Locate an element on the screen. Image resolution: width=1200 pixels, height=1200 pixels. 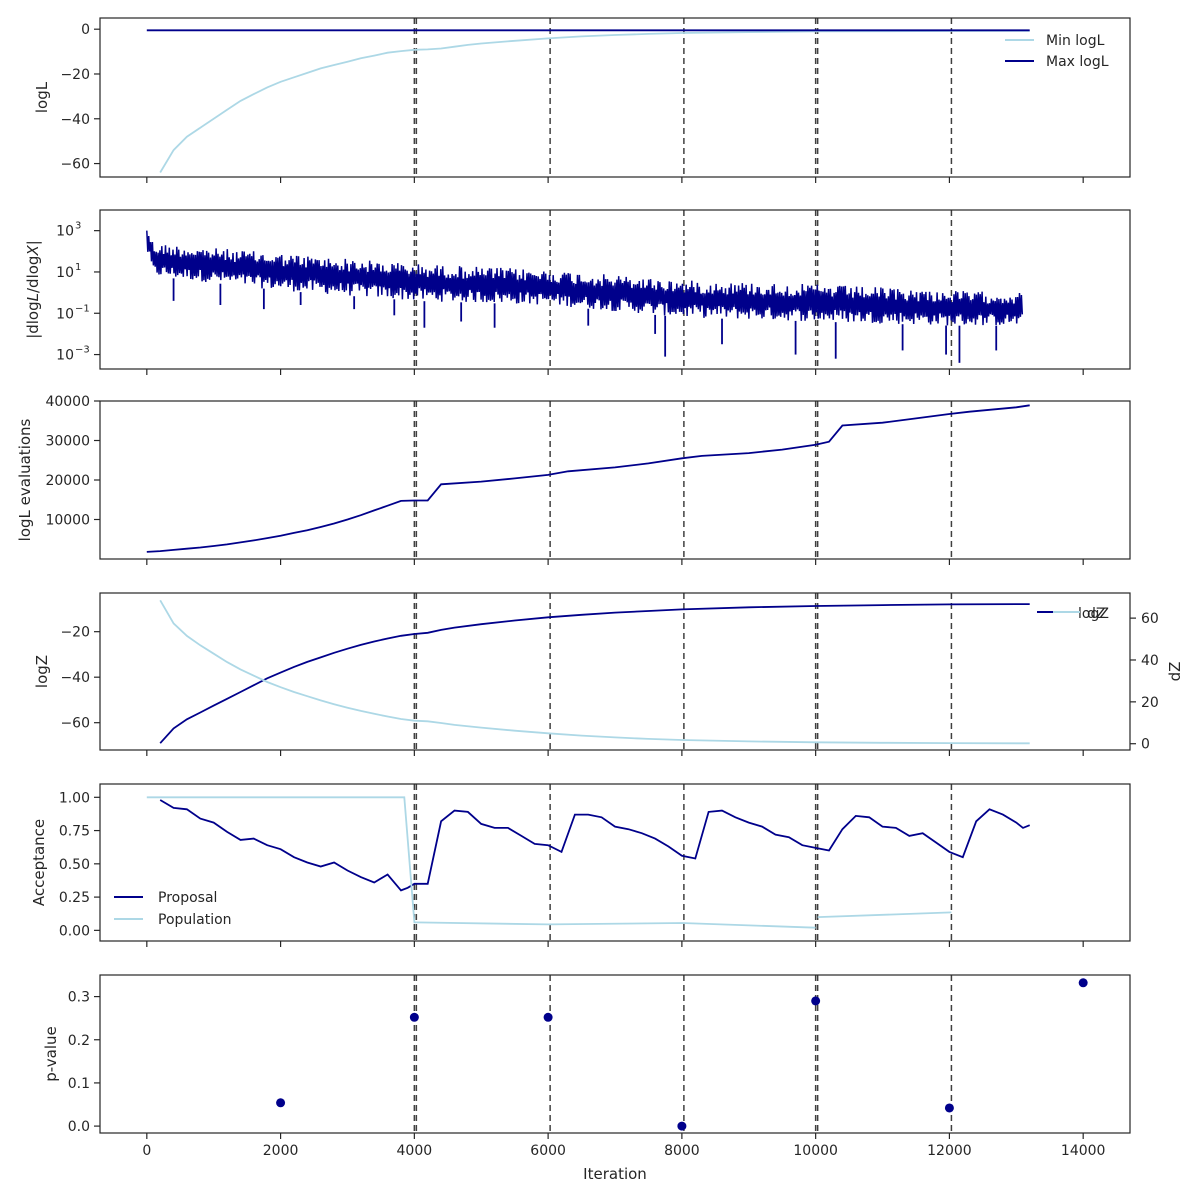
legend-label: logZ is located at coordinates (1093, 614).